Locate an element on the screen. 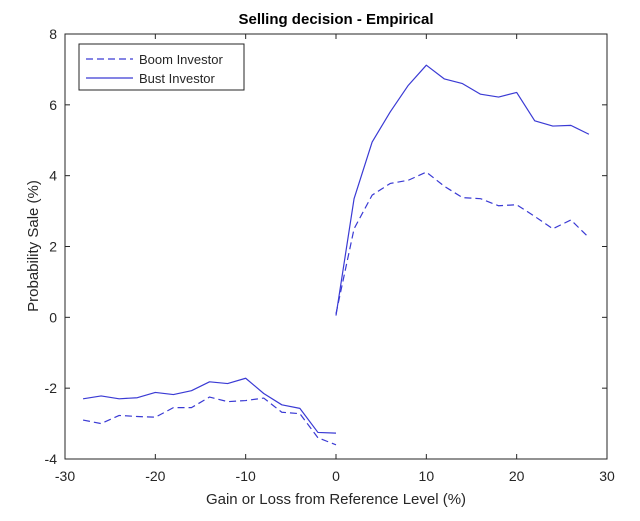 This screenshot has width=640, height=521. legend-box is located at coordinates (161, 67).